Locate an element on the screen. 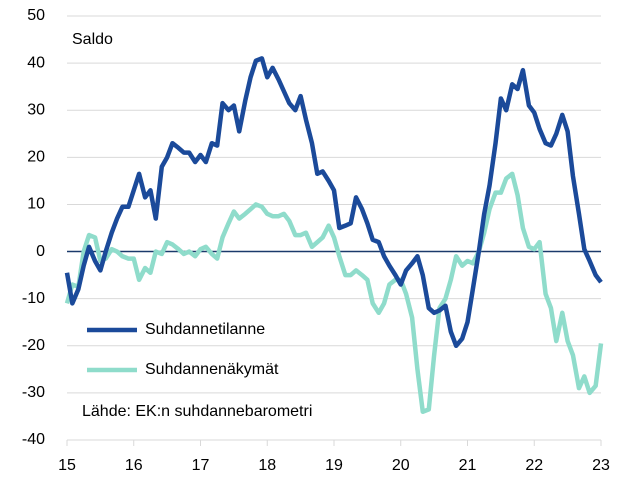 Image resolution: width=625 pixels, height=482 pixels. y-tick-label: 20 is located at coordinates (36, 157).